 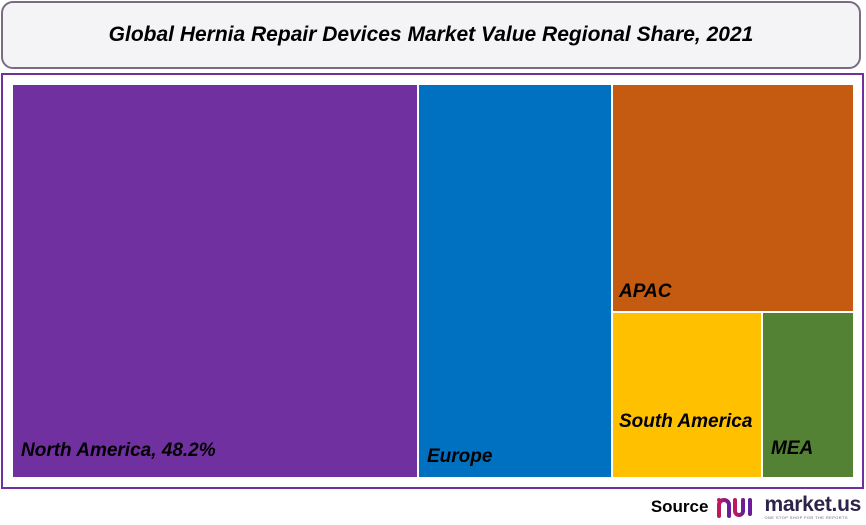 I want to click on tile-south-america: South America, so click(x=687, y=395).